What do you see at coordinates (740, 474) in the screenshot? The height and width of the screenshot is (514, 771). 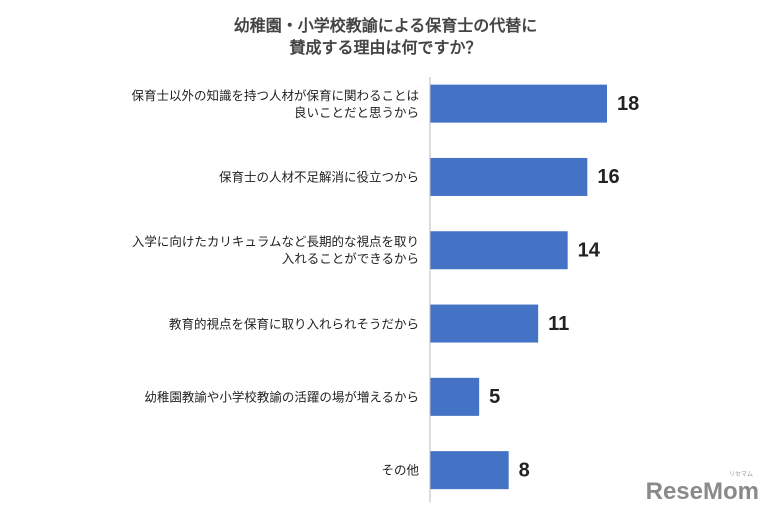 I see `watermark-kana: リセマム` at bounding box center [740, 474].